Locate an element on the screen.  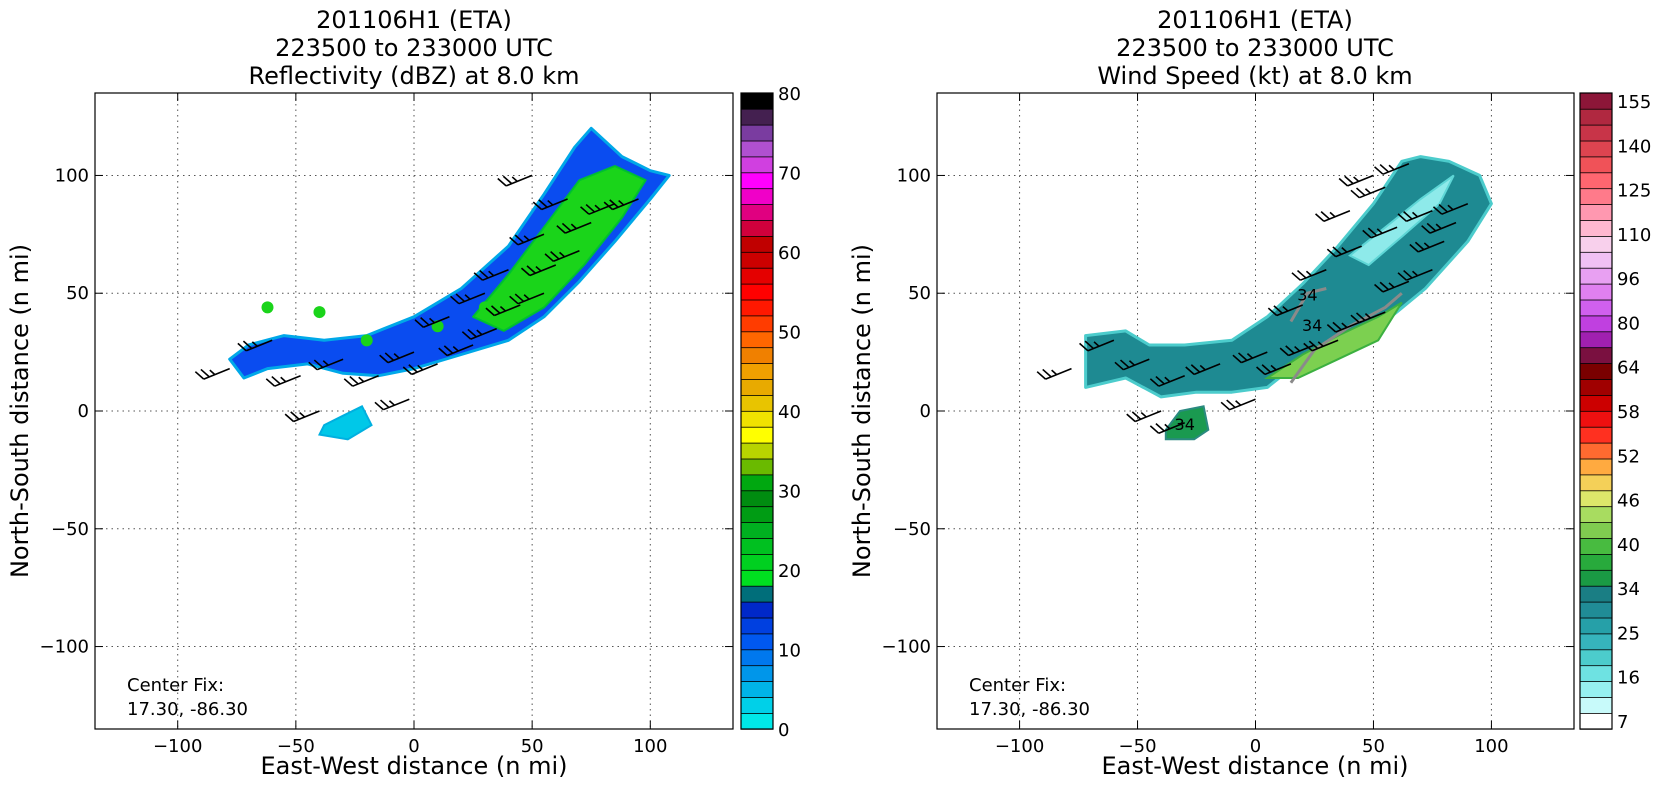
colorbar-frame is located at coordinates (757, 411).